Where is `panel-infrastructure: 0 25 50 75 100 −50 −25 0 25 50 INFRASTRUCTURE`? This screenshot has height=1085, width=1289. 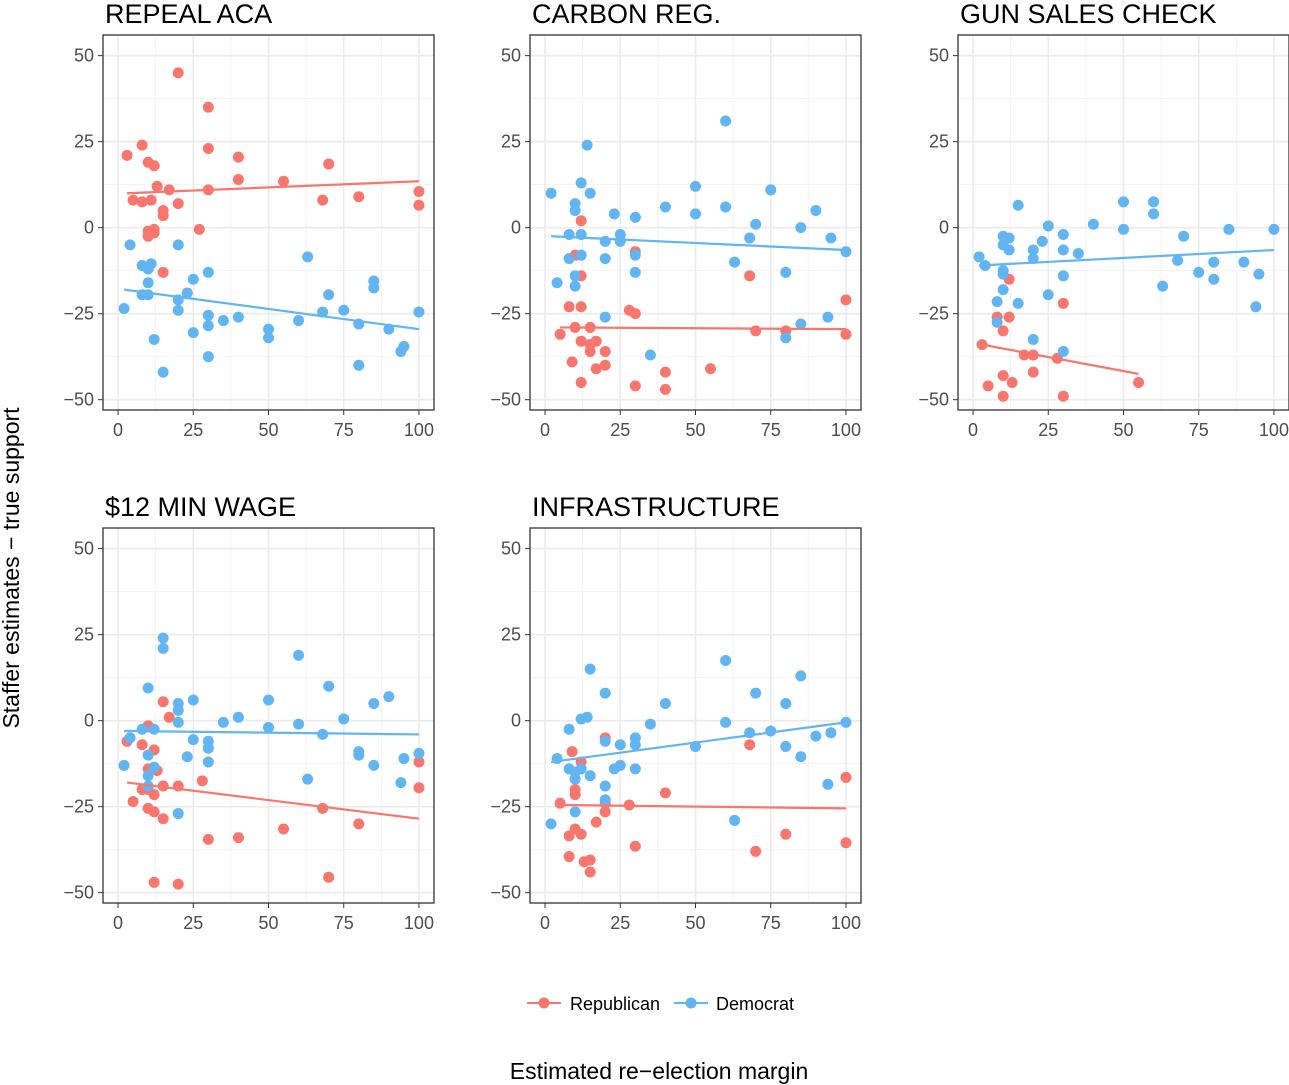 panel-infrastructure: 0 25 50 75 100 −50 −25 0 25 50 INFRASTRUCTURE is located at coordinates (676, 712).